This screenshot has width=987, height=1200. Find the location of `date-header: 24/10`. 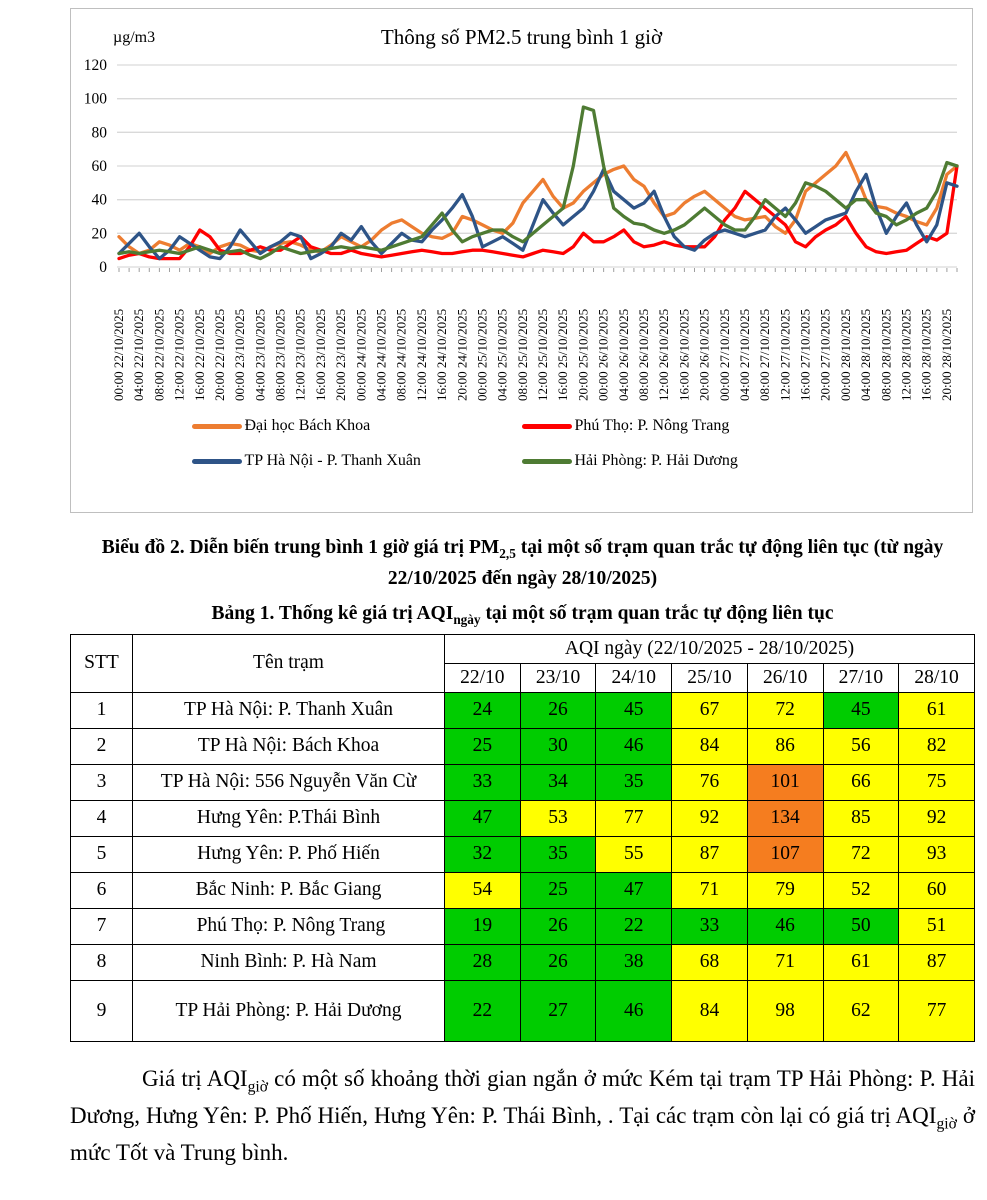

date-header: 24/10 is located at coordinates (634, 677).